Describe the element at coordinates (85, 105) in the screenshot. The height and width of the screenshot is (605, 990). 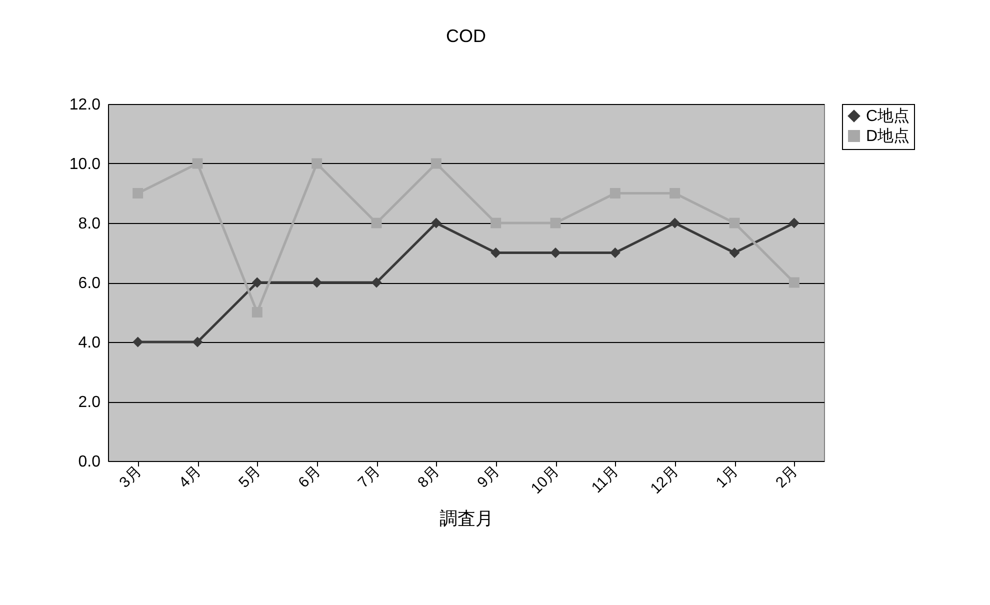
I see `y-tick-label: 12.0` at that location.